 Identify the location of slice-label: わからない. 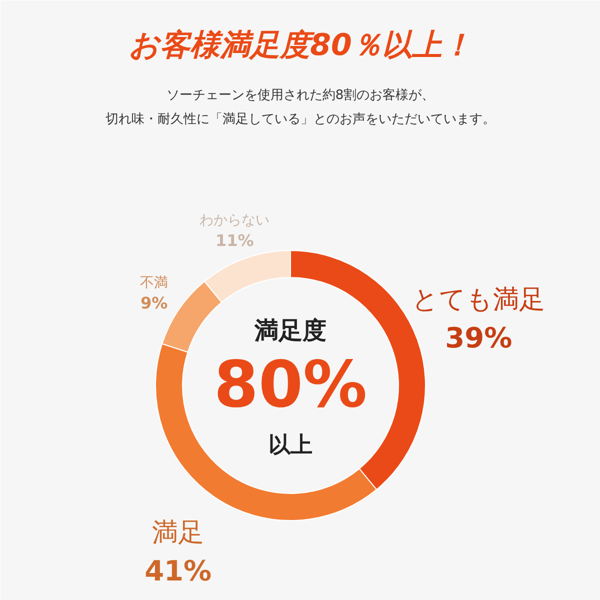
(235, 220).